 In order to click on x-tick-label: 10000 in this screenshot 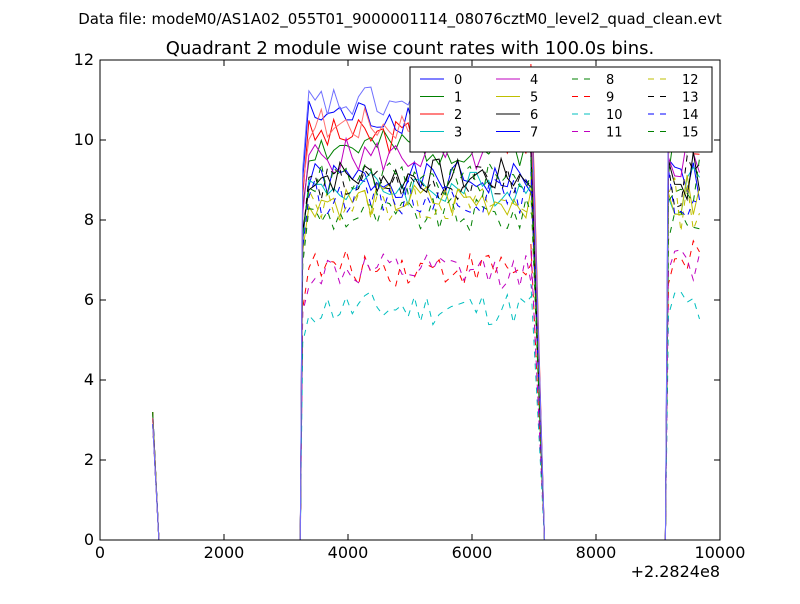, I will do `click(720, 552)`.